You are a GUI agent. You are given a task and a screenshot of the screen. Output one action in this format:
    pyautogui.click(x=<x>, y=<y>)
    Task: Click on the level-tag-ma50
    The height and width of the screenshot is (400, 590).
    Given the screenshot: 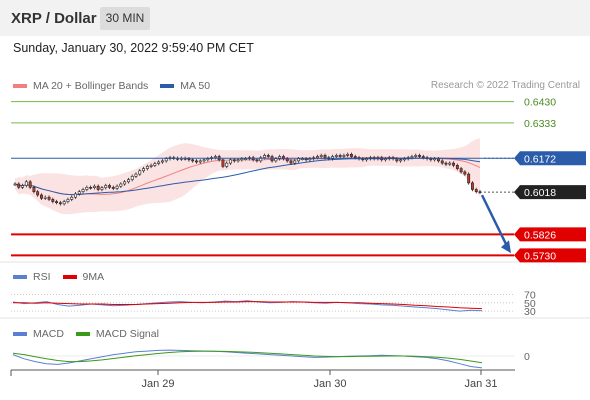 What is the action you would take?
    pyautogui.click(x=550, y=158)
    